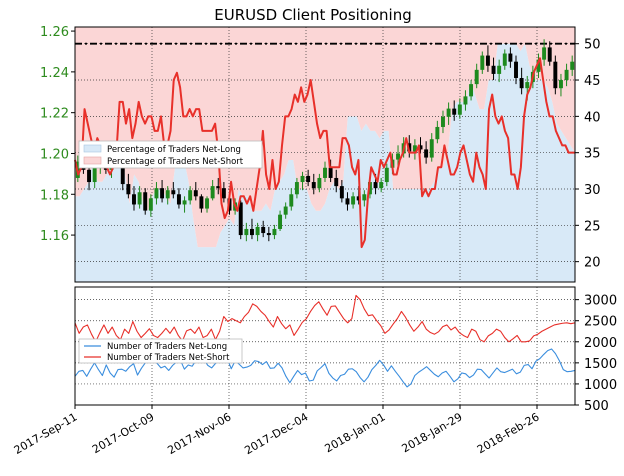 Image resolution: width=624 pixels, height=476 pixels. What do you see at coordinates (57, 134) in the screenshot?
I see `left-axis-ticks: 1.16 1.18 1.20 1.22 1.24 1.26` at bounding box center [57, 134].